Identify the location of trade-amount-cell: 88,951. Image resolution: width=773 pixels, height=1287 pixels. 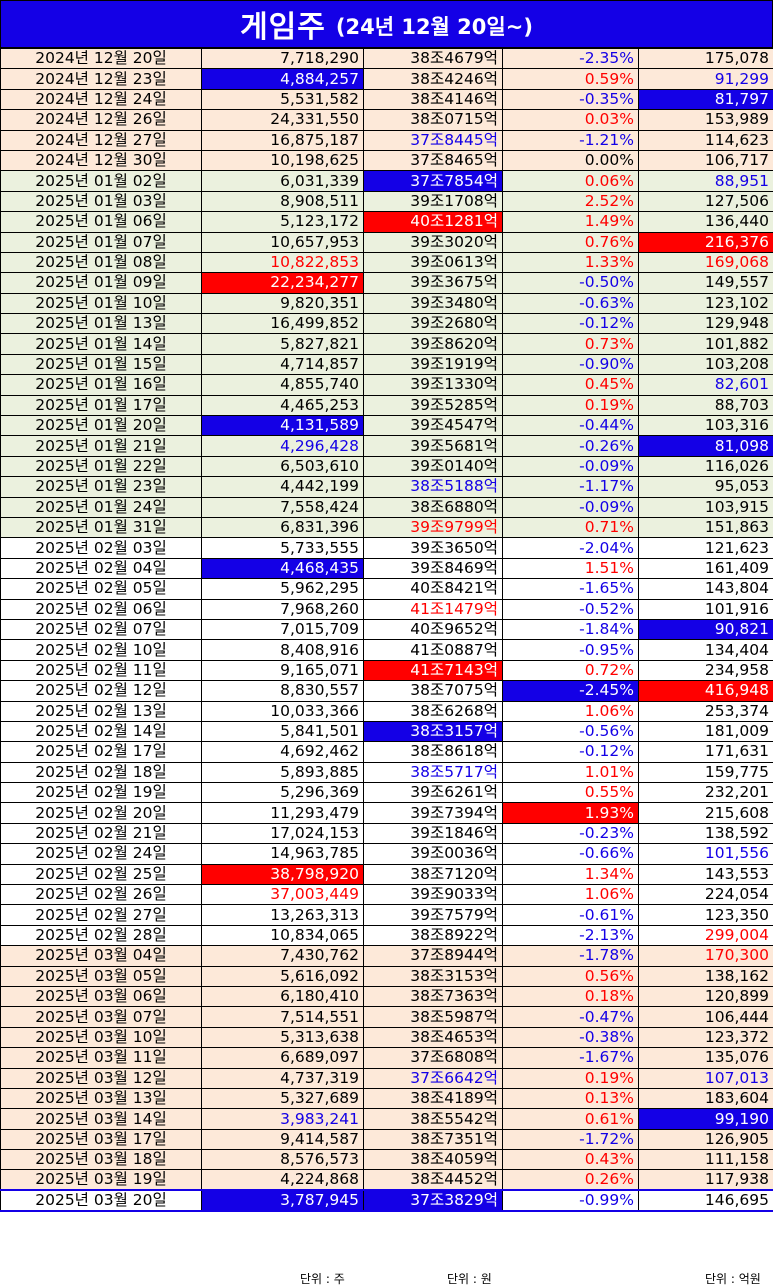
(705, 181).